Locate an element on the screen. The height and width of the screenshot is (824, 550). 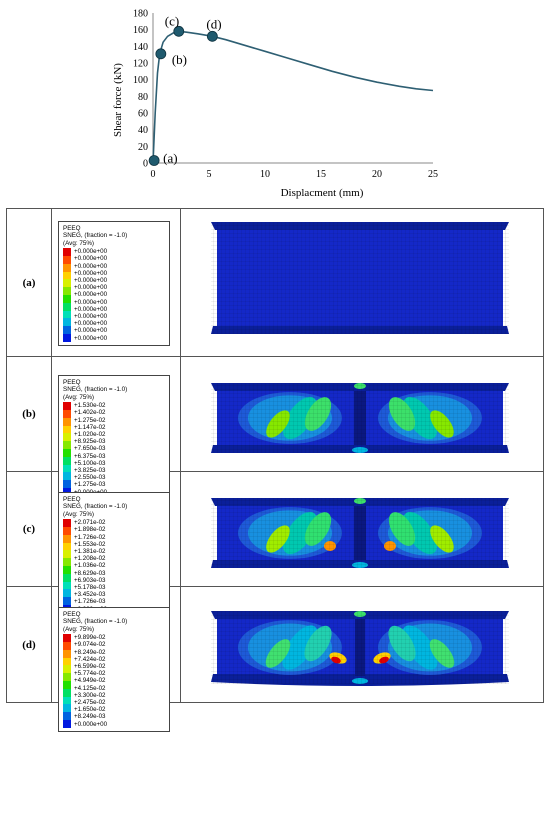
legend-value: +1.553e-02 is located at coordinates (90, 544).